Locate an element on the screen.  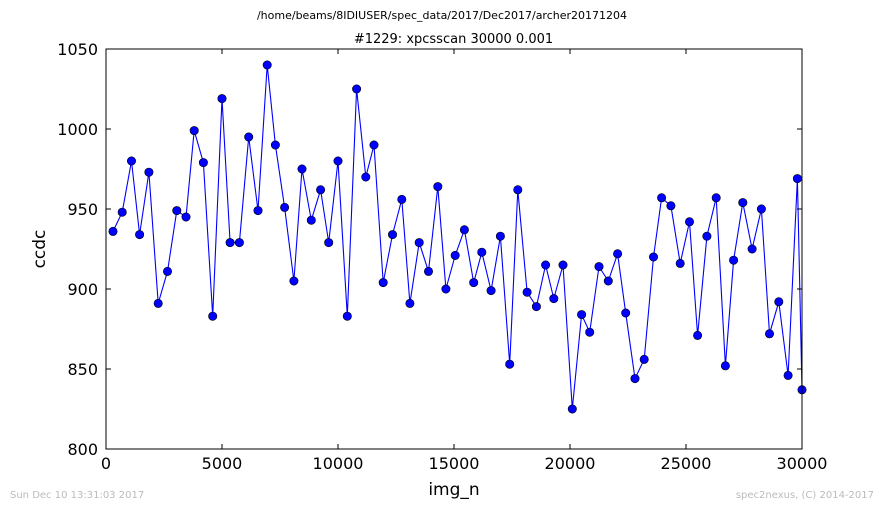
x-tick-label: 5000 is located at coordinates (222, 463).